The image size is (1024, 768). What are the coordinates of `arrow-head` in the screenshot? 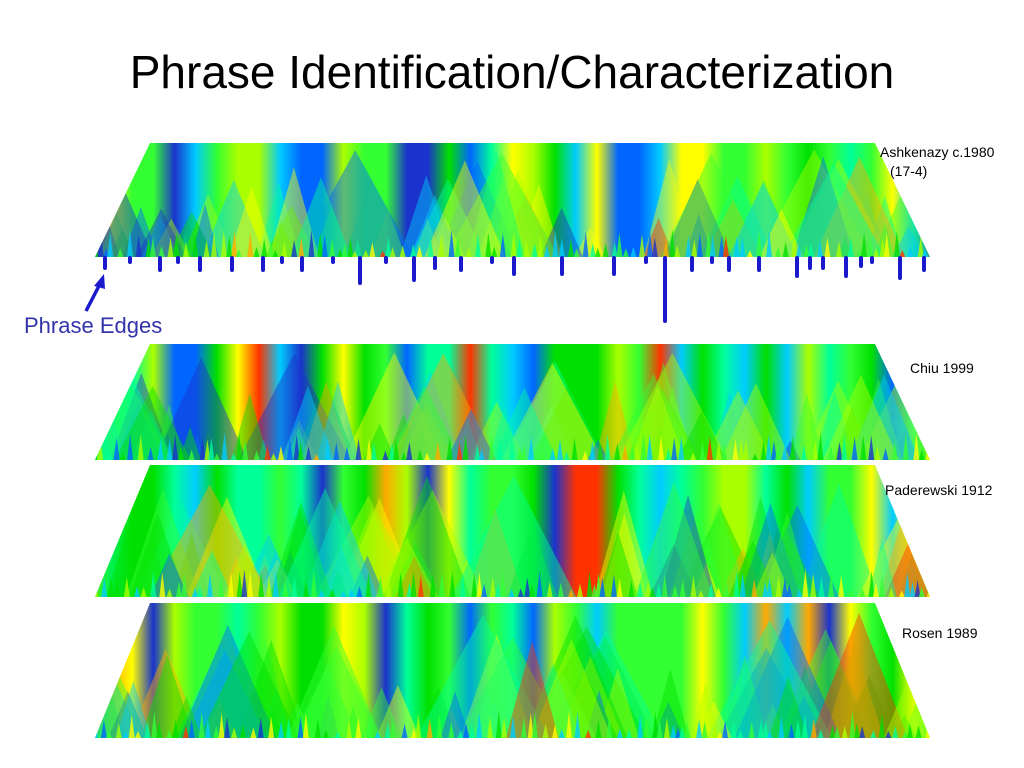 It's located at (99, 281).